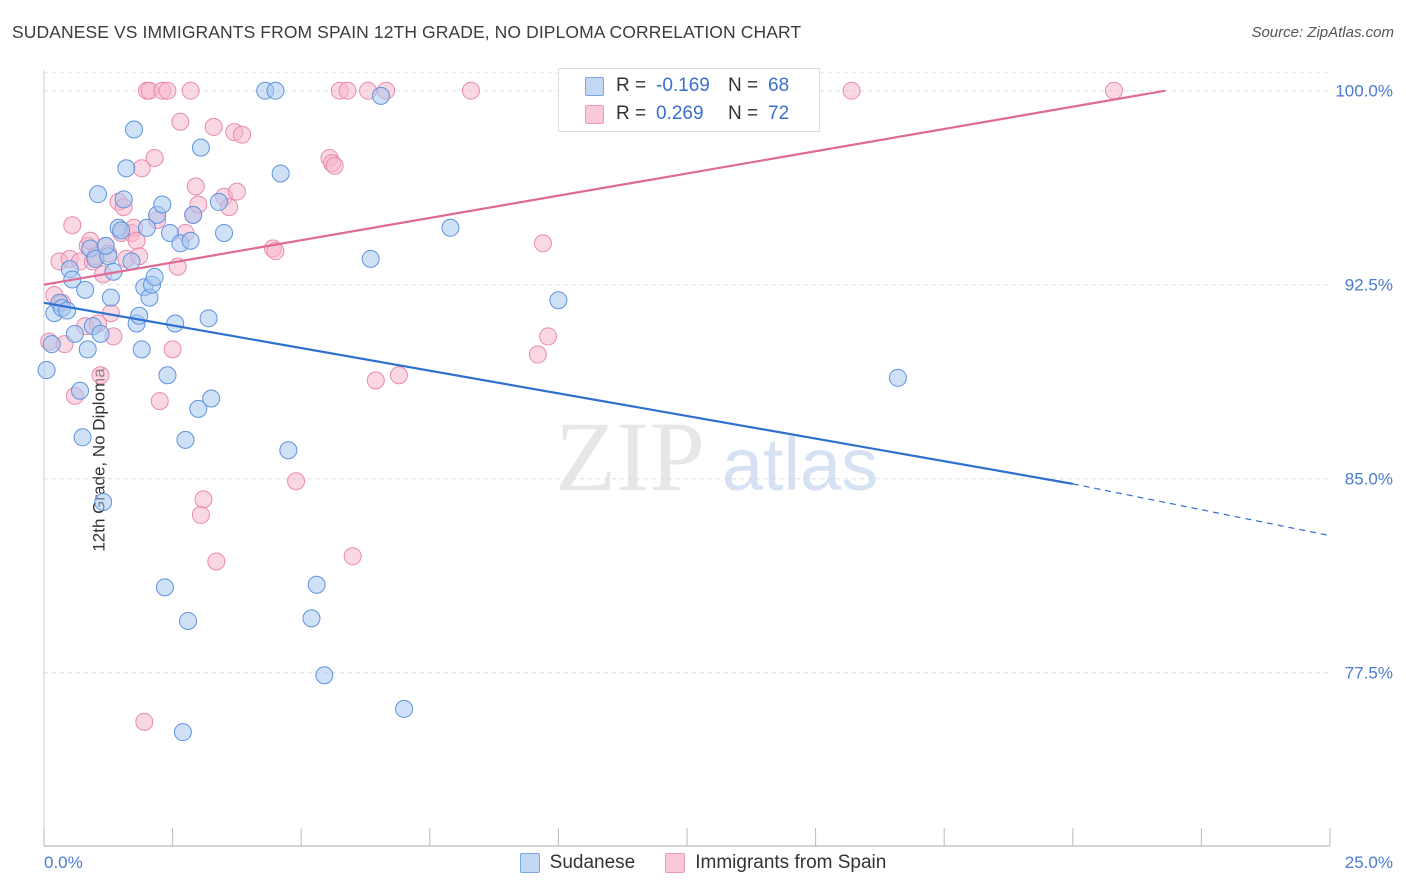  I want to click on legend-swatch-spain, so click(594, 114).